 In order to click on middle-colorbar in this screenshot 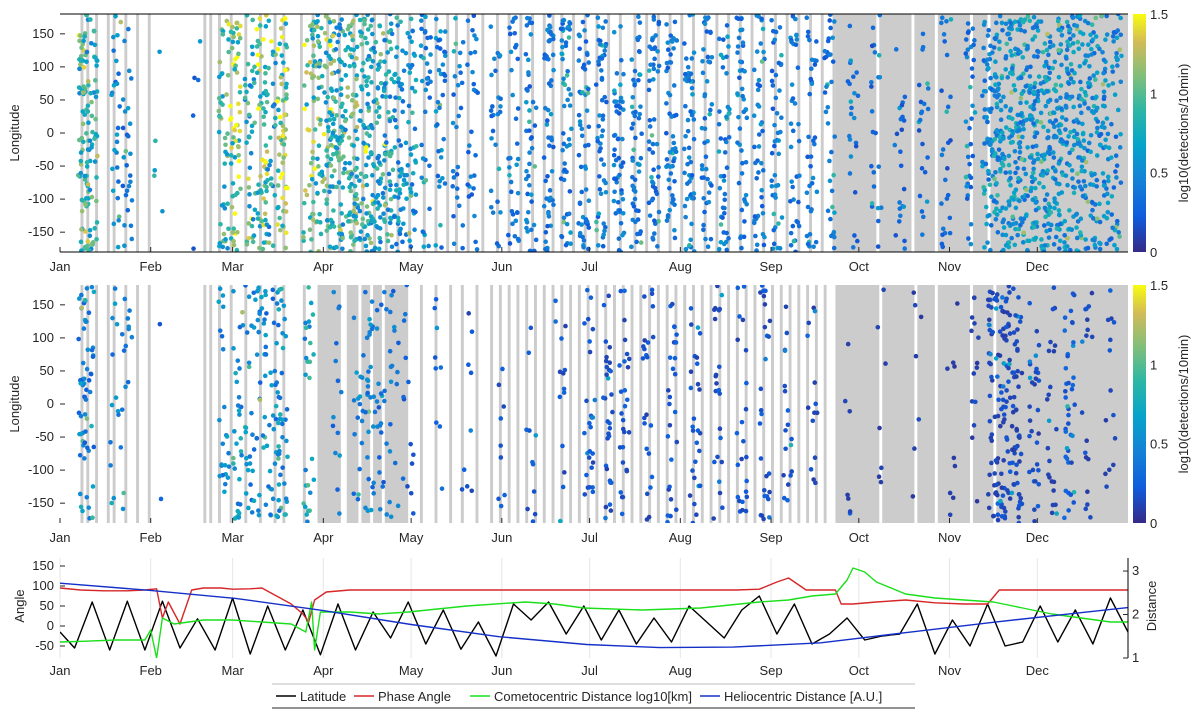, I will do `click(1139, 404)`.